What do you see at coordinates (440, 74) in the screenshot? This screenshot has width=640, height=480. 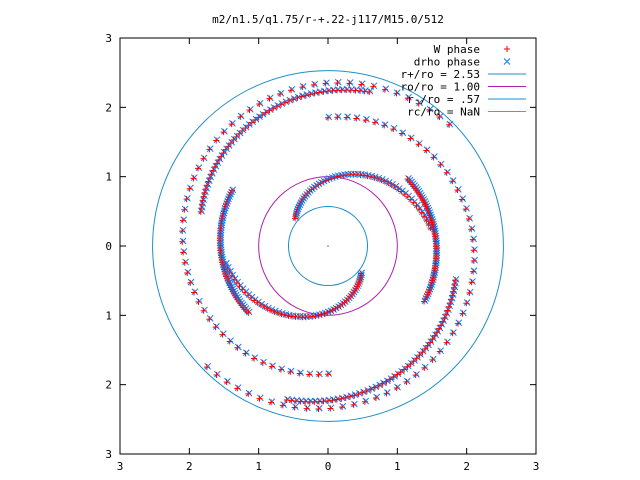 I see `legend-label-2: r+/ro = 2.53` at bounding box center [440, 74].